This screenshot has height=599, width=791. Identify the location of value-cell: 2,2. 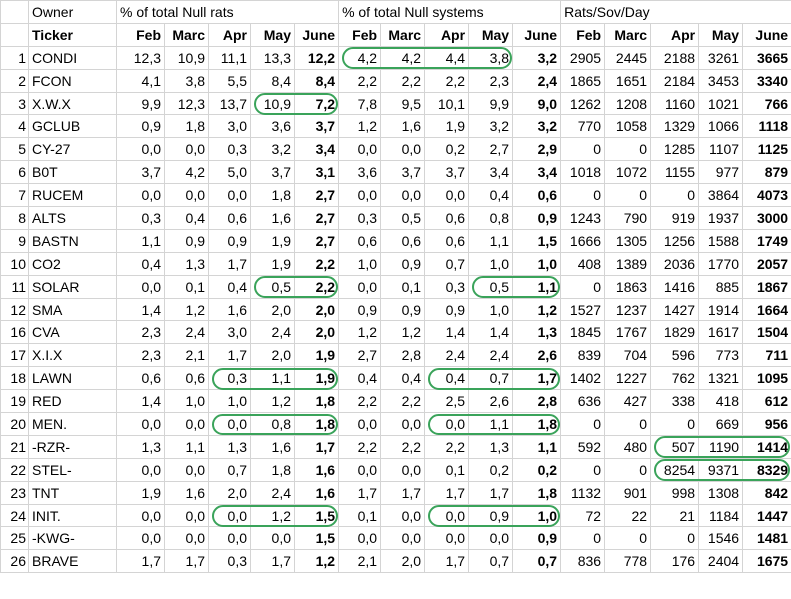
(316, 263).